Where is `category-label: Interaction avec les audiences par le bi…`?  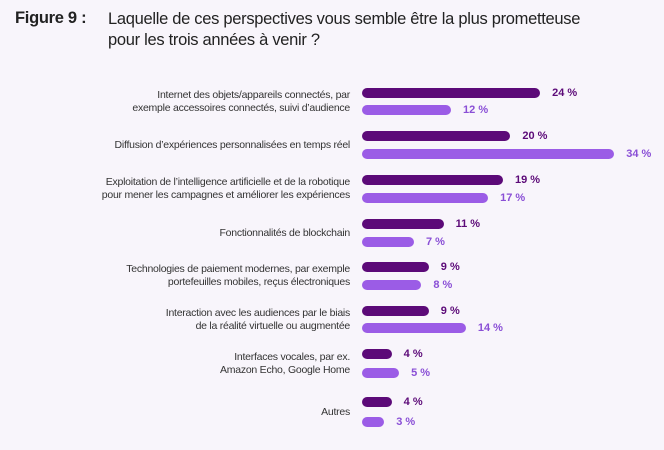 category-label: Interaction avec les audiences par le bi… is located at coordinates (258, 320).